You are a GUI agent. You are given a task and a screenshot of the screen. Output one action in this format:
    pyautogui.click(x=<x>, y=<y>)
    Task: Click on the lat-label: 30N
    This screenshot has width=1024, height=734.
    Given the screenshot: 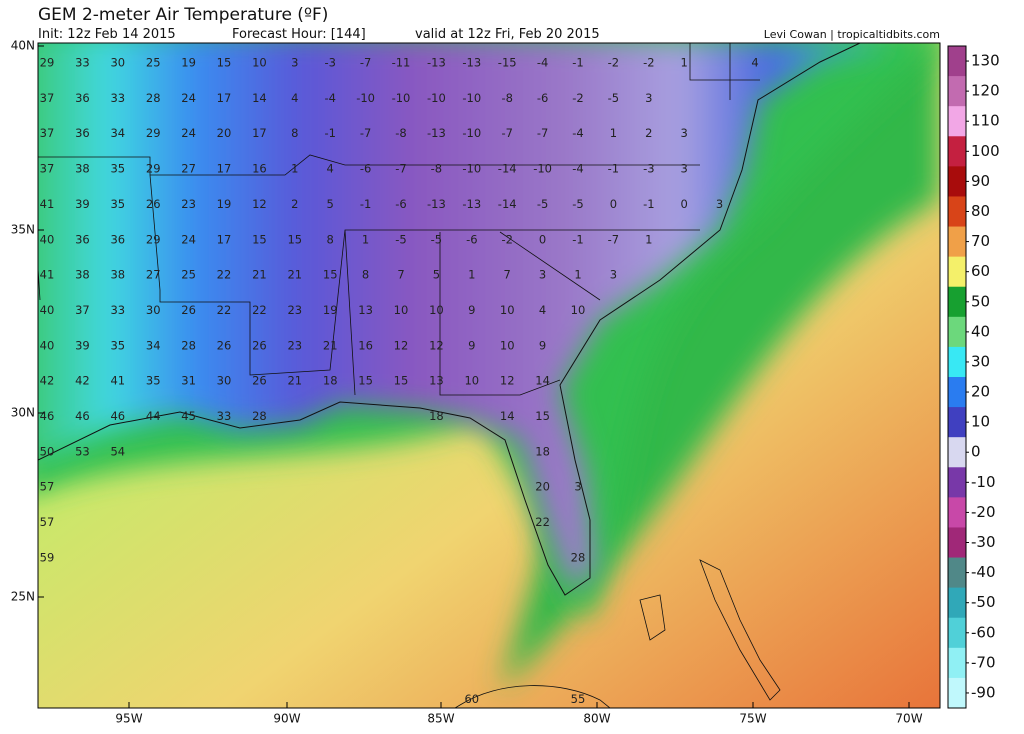 What is the action you would take?
    pyautogui.click(x=23, y=413)
    